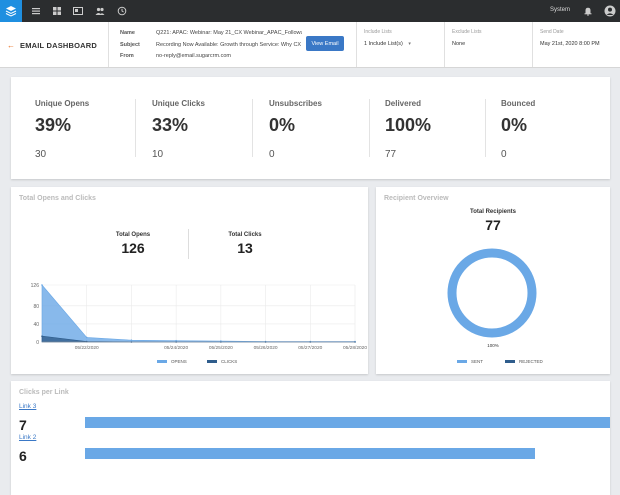 Image resolution: width=620 pixels, height=495 pixels. What do you see at coordinates (158, 154) in the screenshot?
I see `stat-count: 10` at bounding box center [158, 154].